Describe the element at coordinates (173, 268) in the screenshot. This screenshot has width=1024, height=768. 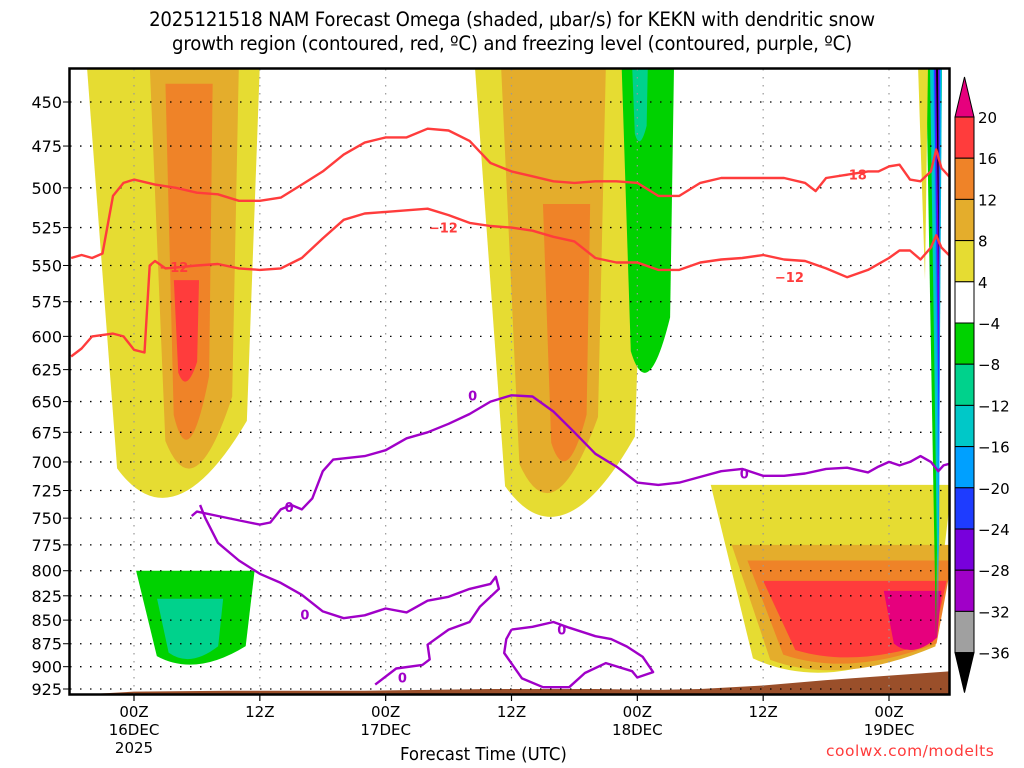
I see `contour-label-0: −12` at that location.